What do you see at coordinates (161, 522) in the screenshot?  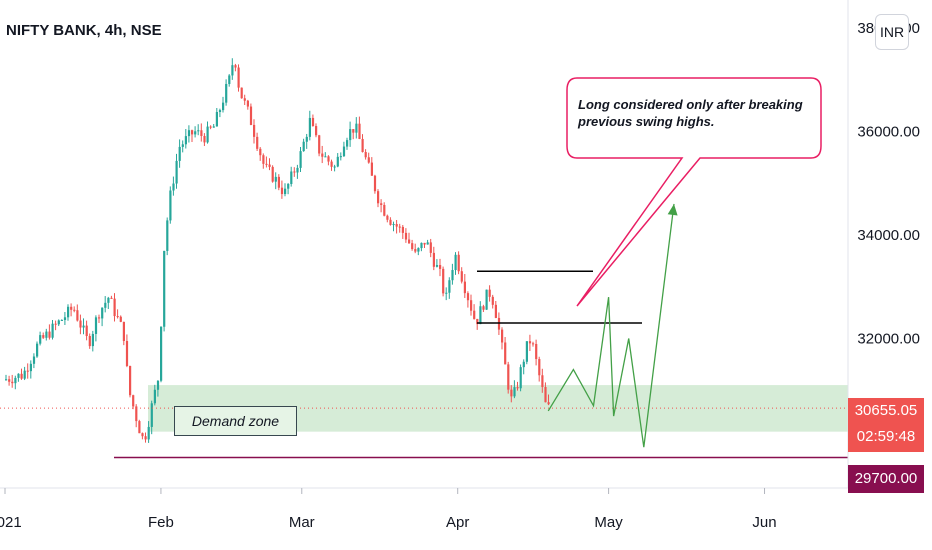 I see `time-tick-label: Feb` at bounding box center [161, 522].